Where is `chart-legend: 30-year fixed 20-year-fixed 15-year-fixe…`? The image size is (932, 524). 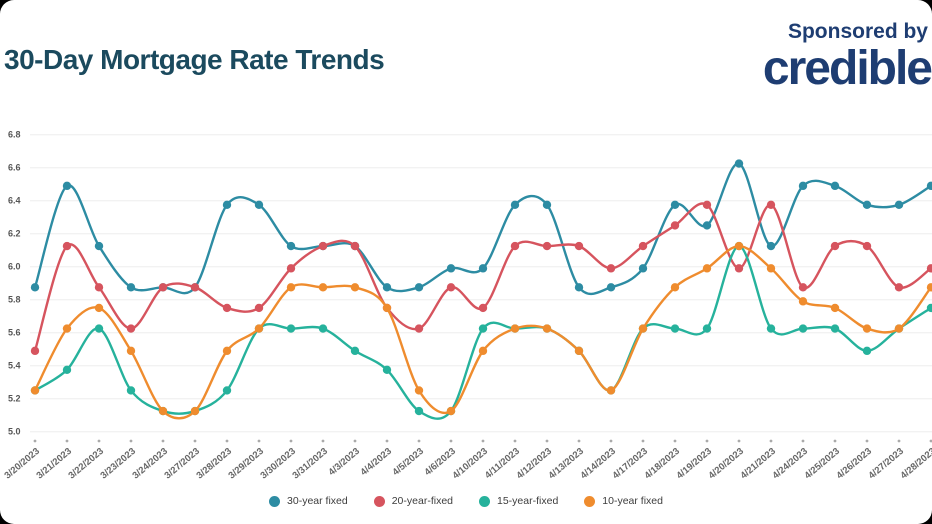 chart-legend: 30-year fixed 20-year-fixed 15-year-fixe… is located at coordinates (466, 501).